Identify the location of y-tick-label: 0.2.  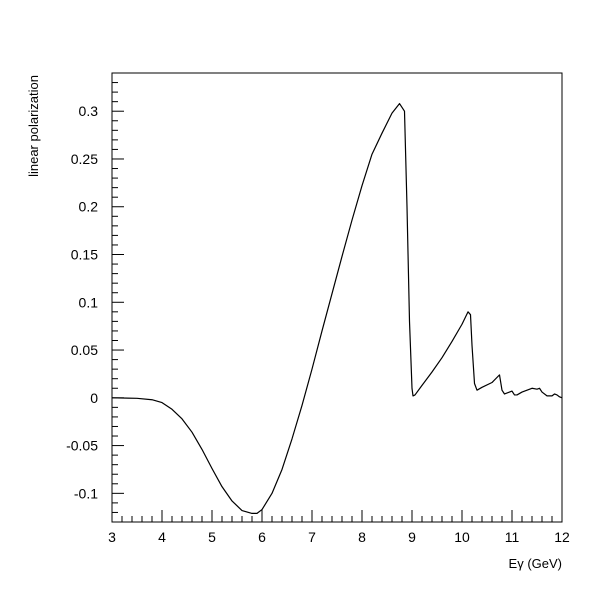
(89, 207).